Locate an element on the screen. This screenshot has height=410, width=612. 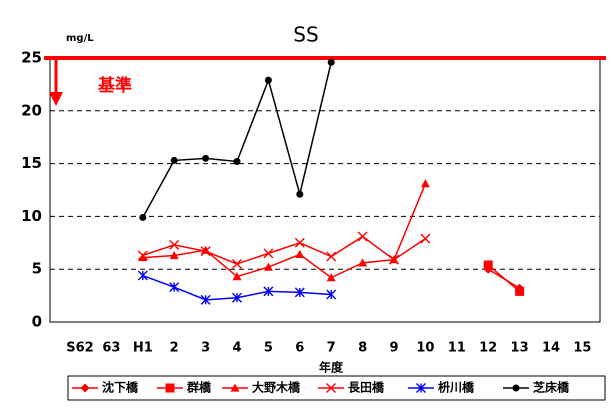
legend-label: 沈下橋 is located at coordinates (120, 387).